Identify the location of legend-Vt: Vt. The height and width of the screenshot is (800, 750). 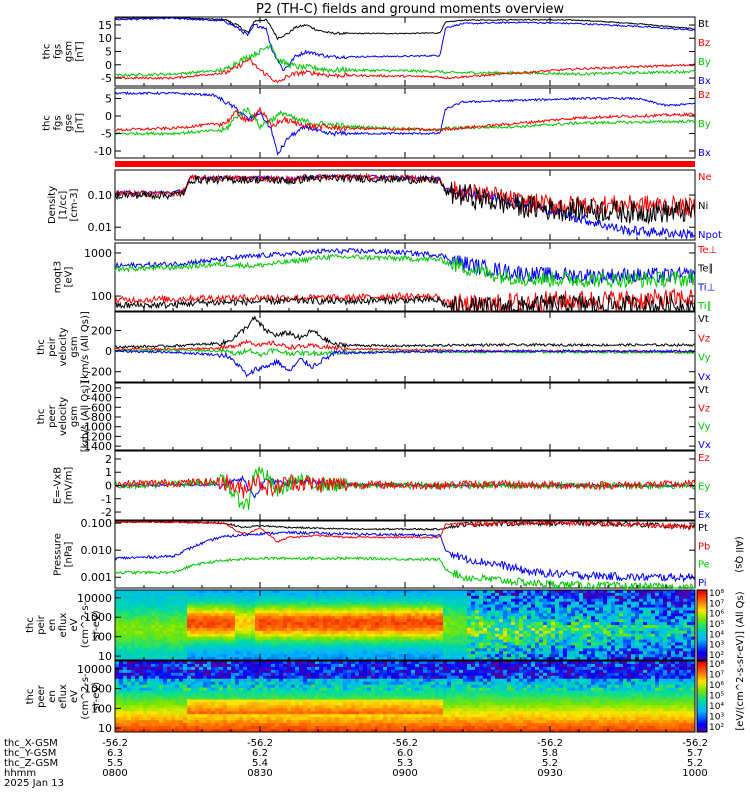
(703, 390).